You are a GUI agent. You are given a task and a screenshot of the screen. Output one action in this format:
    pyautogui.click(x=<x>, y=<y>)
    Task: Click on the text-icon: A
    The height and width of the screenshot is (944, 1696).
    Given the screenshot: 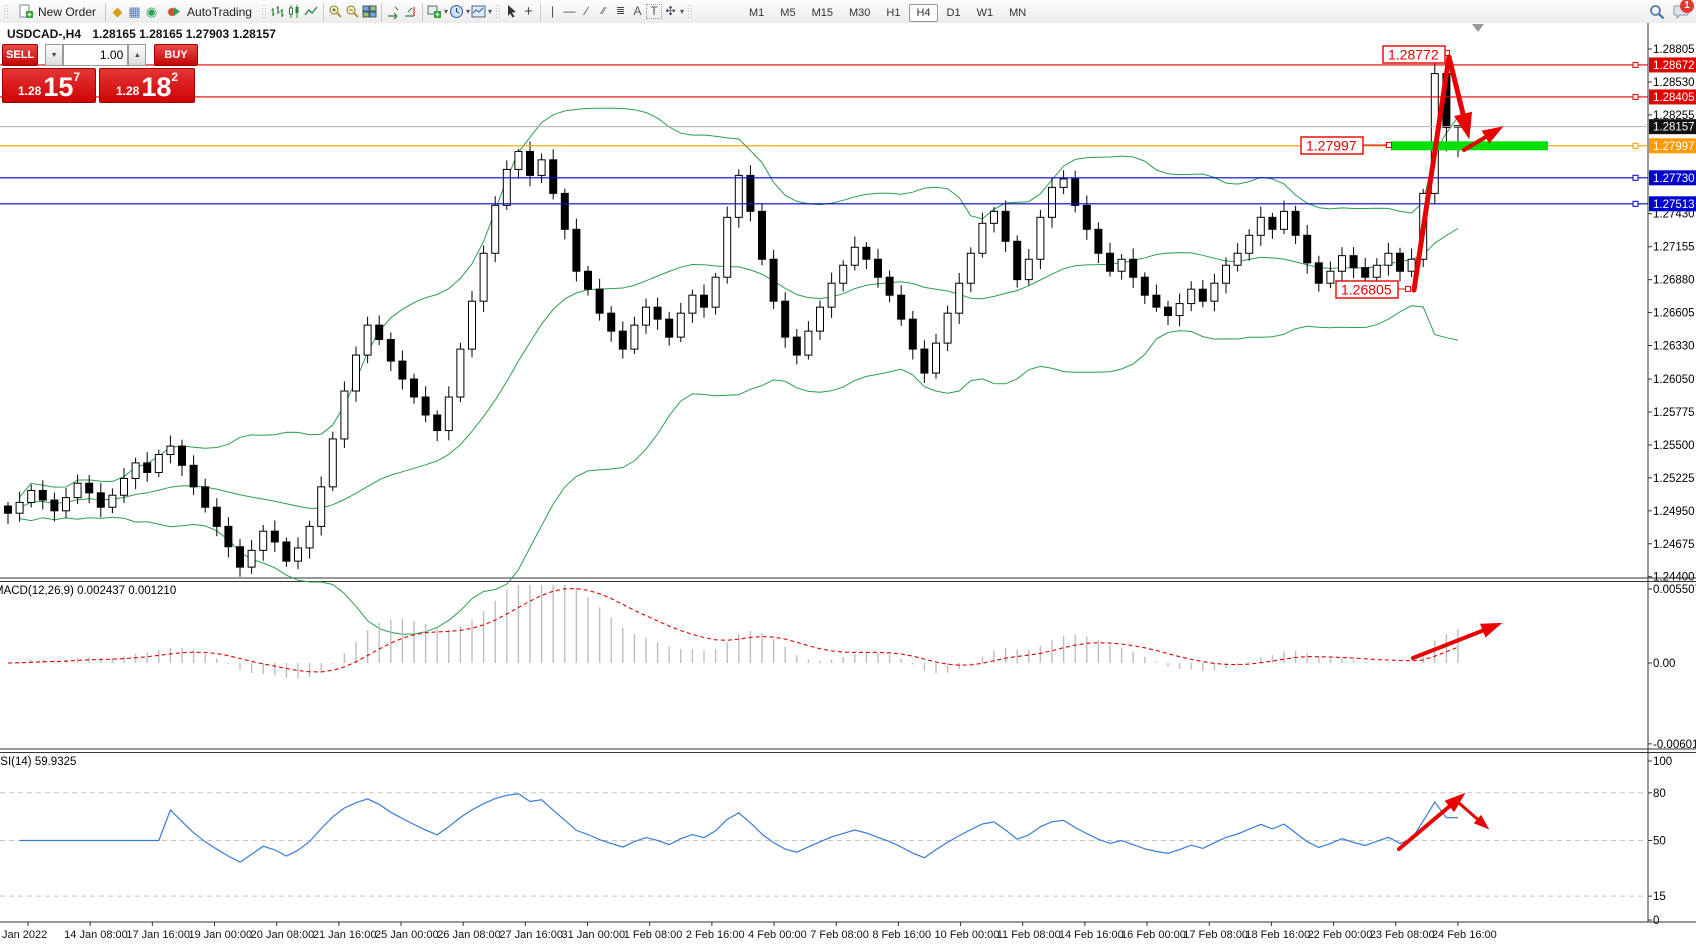 What is the action you would take?
    pyautogui.click(x=637, y=11)
    